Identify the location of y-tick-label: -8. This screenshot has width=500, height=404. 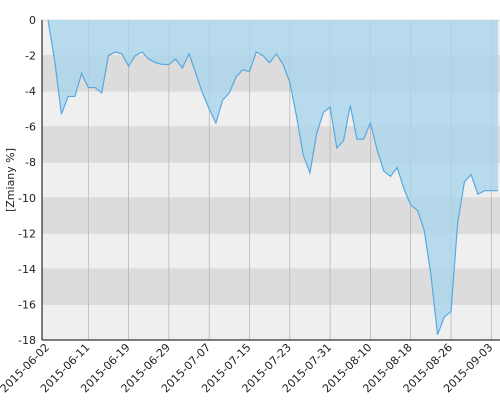
(30, 162).